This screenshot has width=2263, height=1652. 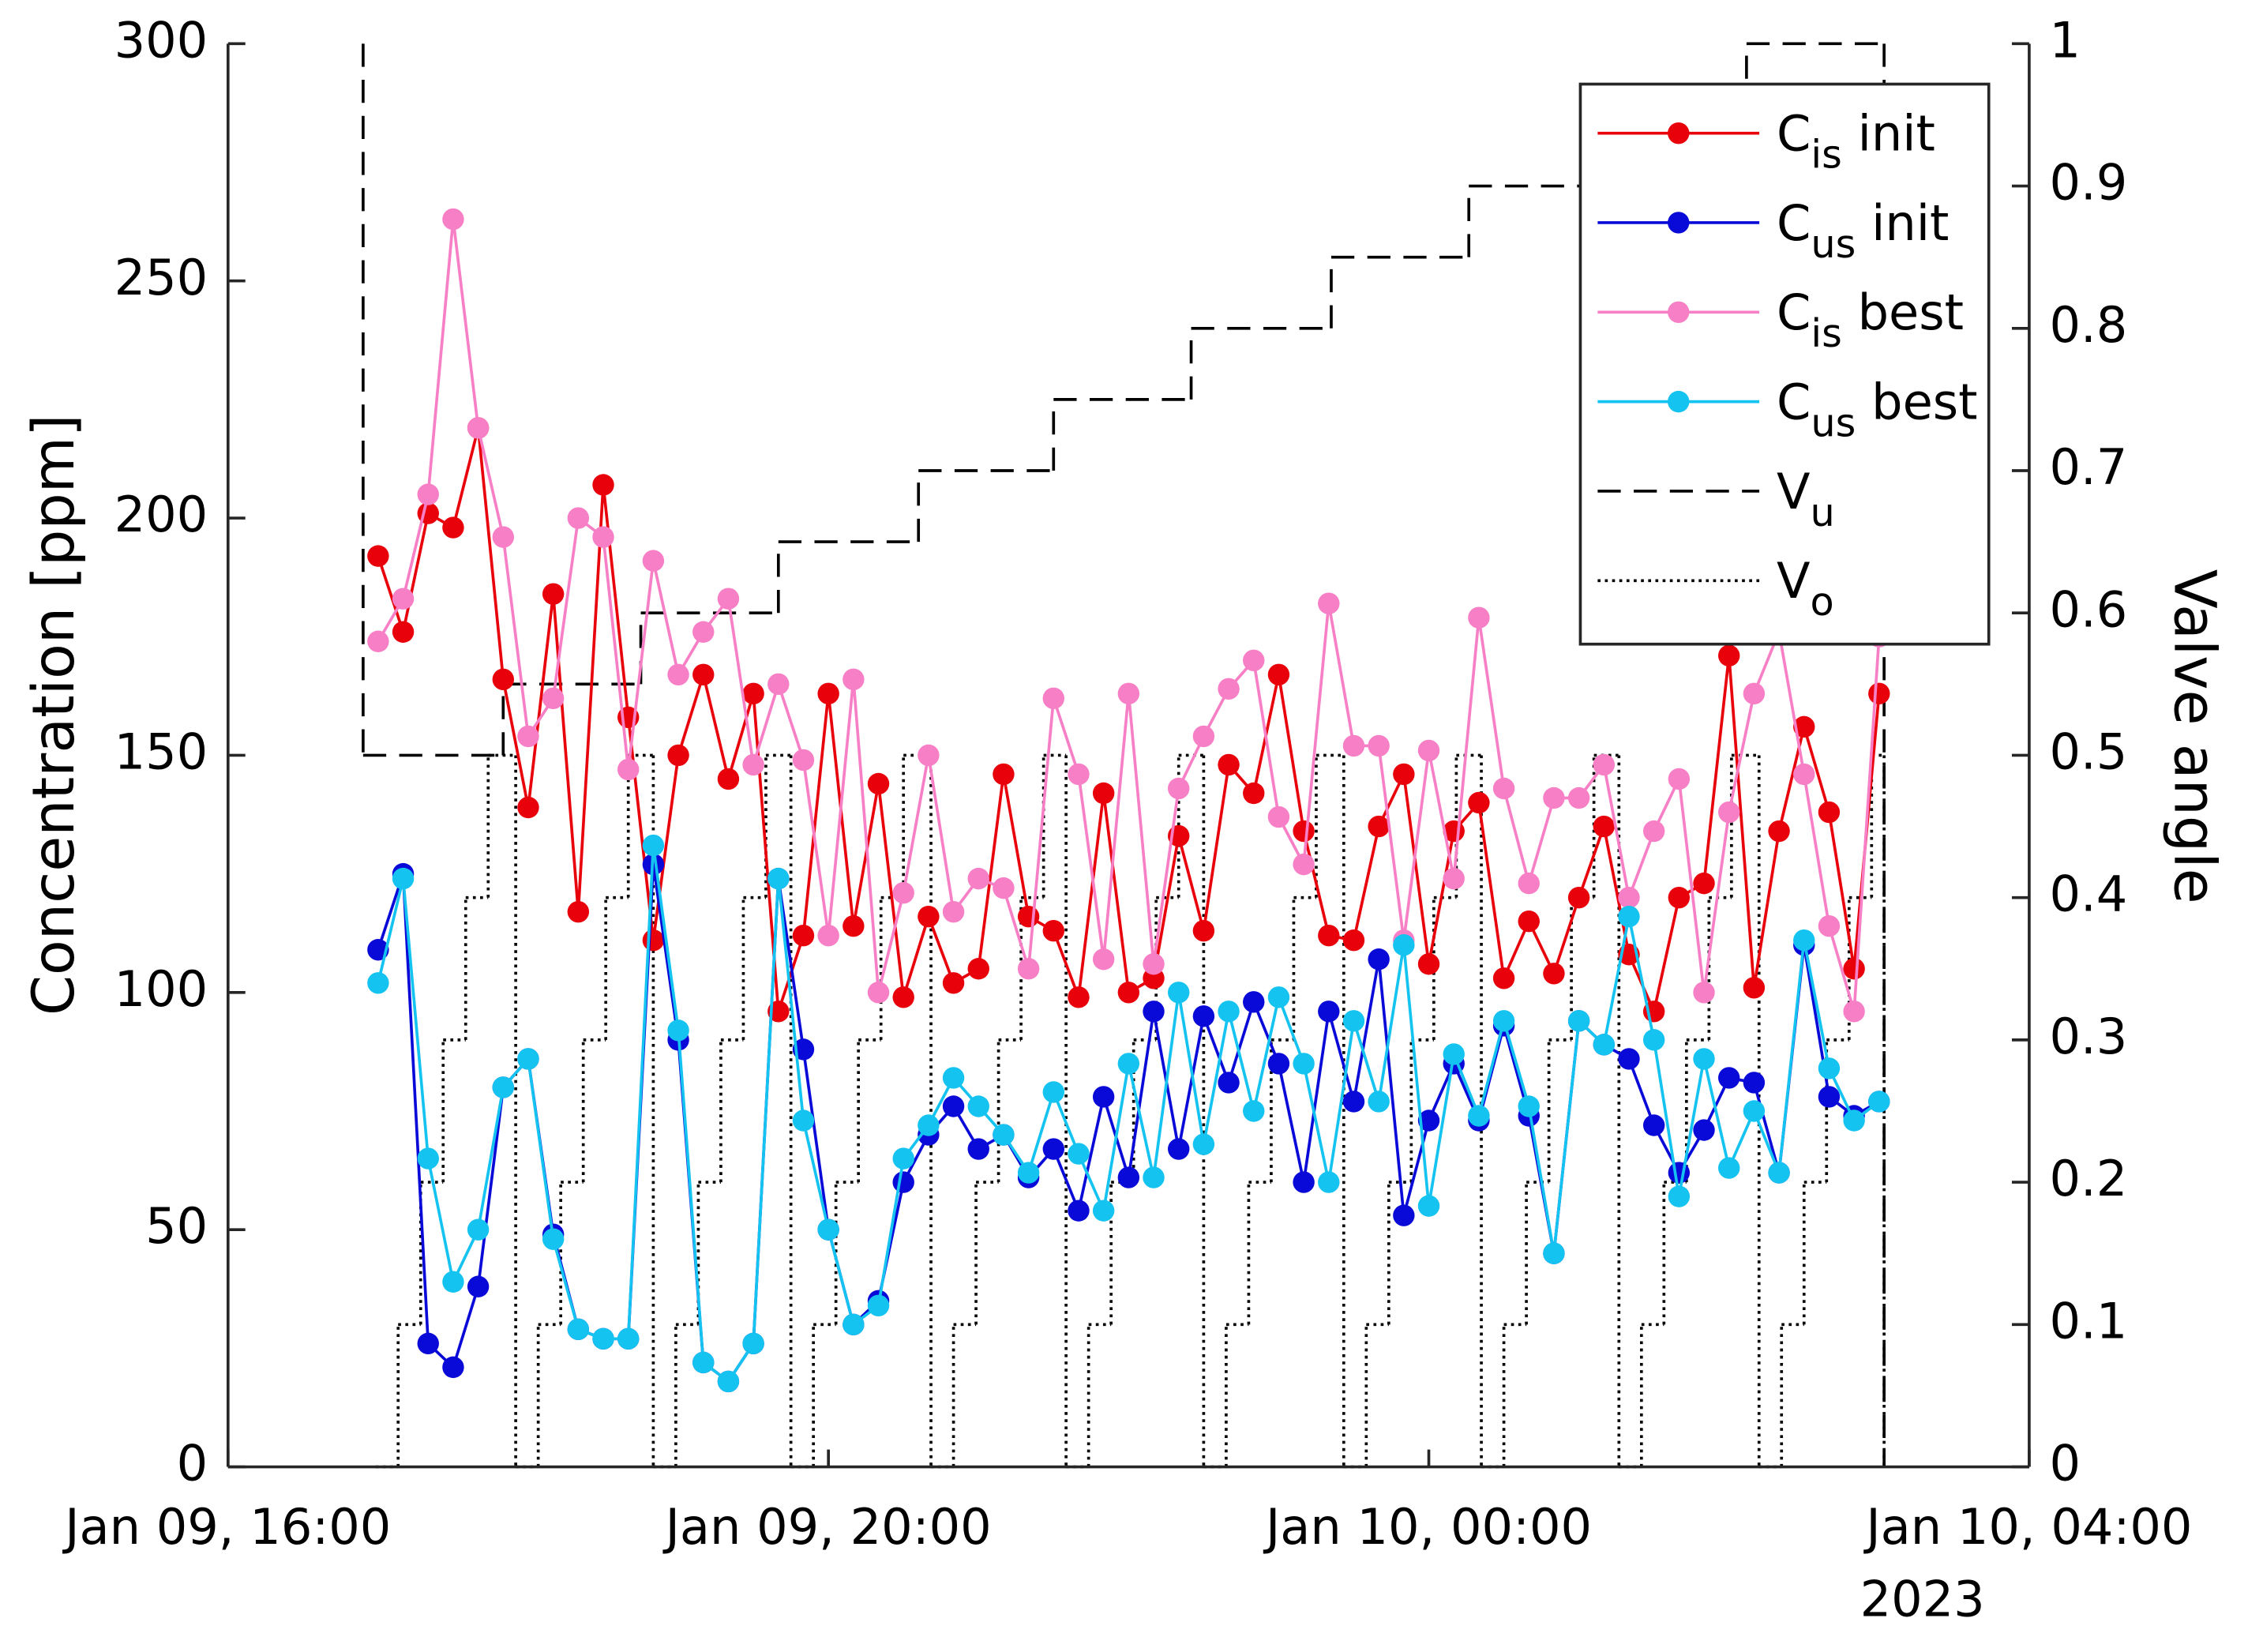 I want to click on y-tick-label: 200, so click(x=161, y=514).